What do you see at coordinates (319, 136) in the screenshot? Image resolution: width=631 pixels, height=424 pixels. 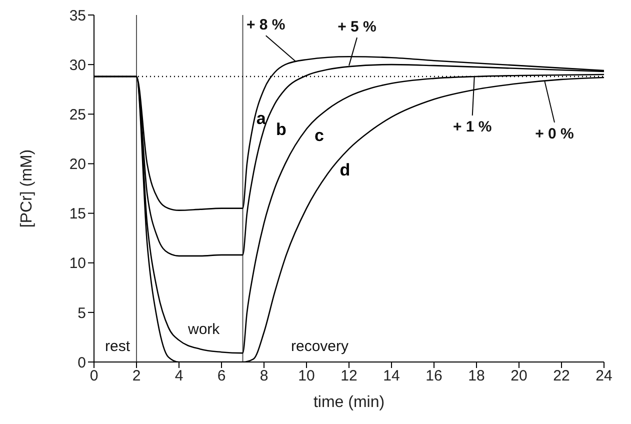 I see `series-label: c` at bounding box center [319, 136].